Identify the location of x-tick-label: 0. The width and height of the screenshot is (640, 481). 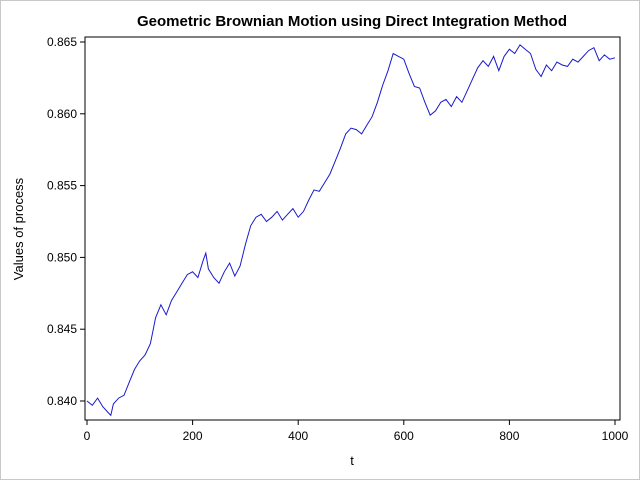
(87, 436).